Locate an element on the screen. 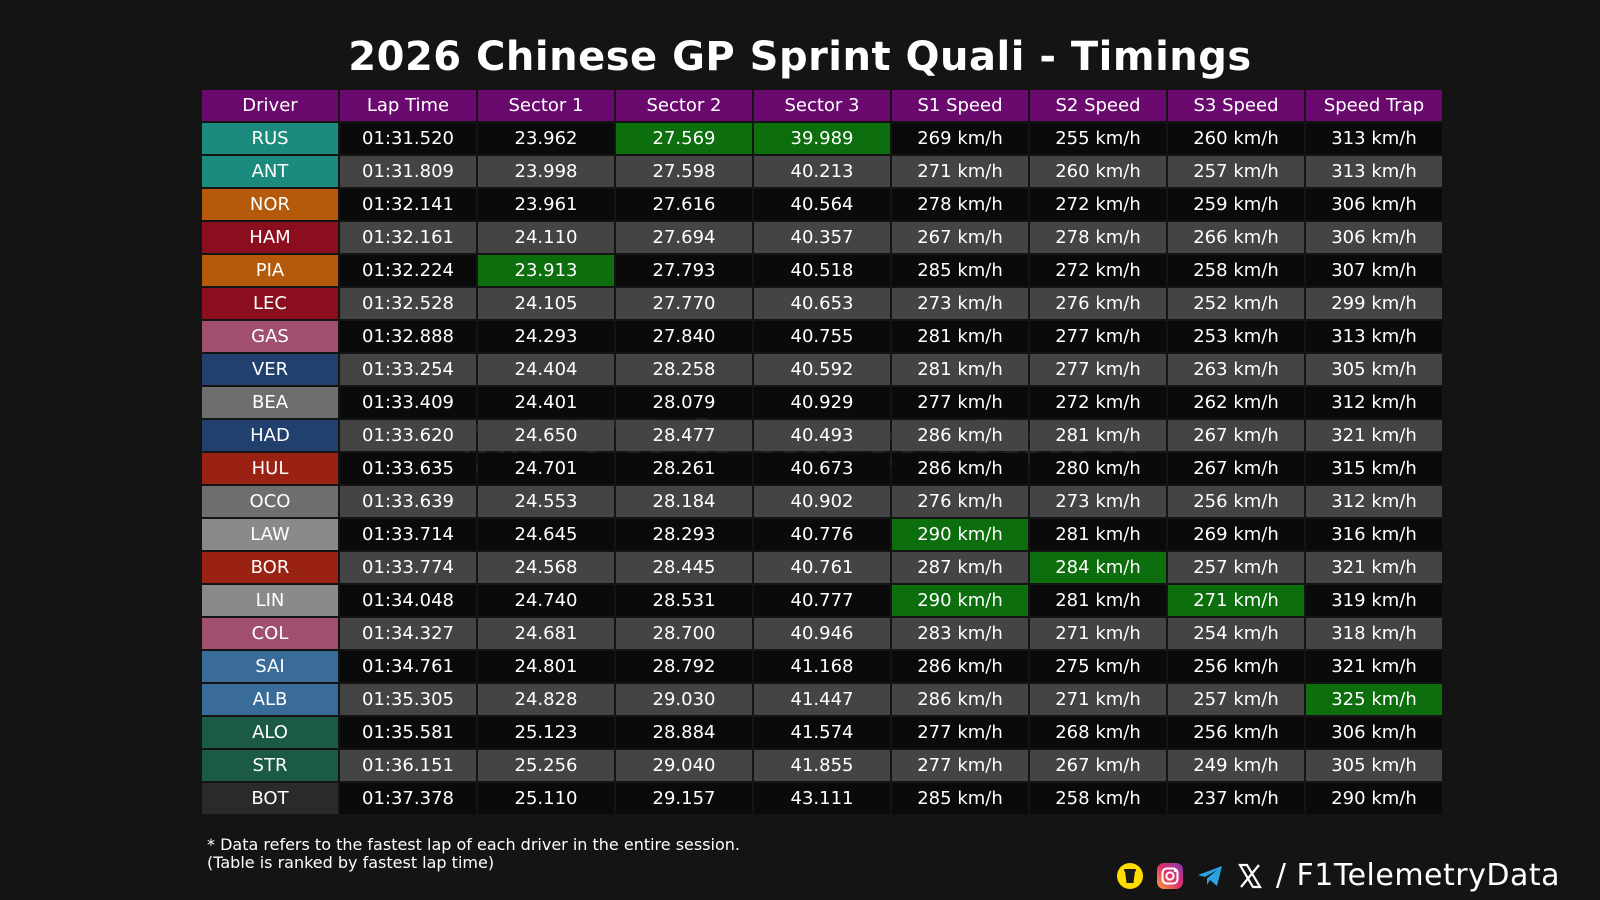  table-cell: 40.357 is located at coordinates (822, 237).